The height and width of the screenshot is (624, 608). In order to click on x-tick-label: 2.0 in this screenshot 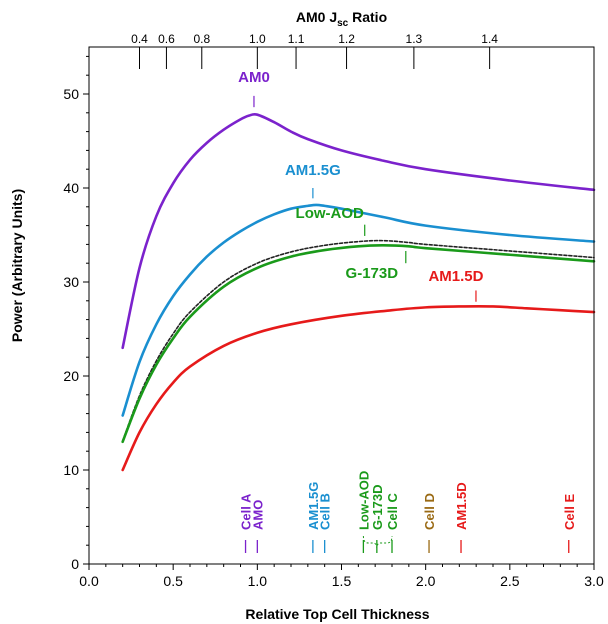, I will do `click(426, 581)`.